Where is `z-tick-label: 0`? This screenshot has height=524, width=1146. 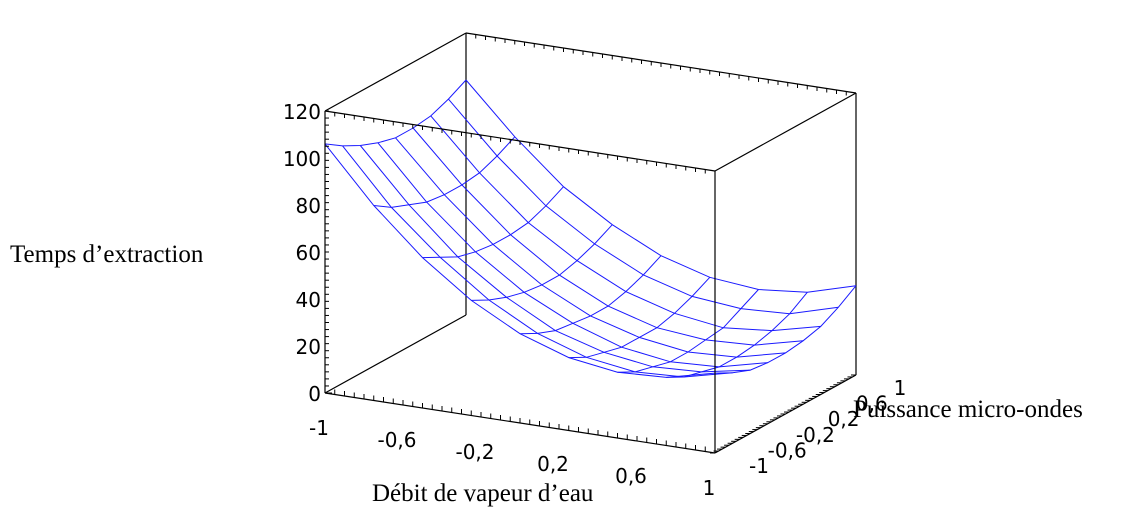
z-tick-label: 0 is located at coordinates (314, 394).